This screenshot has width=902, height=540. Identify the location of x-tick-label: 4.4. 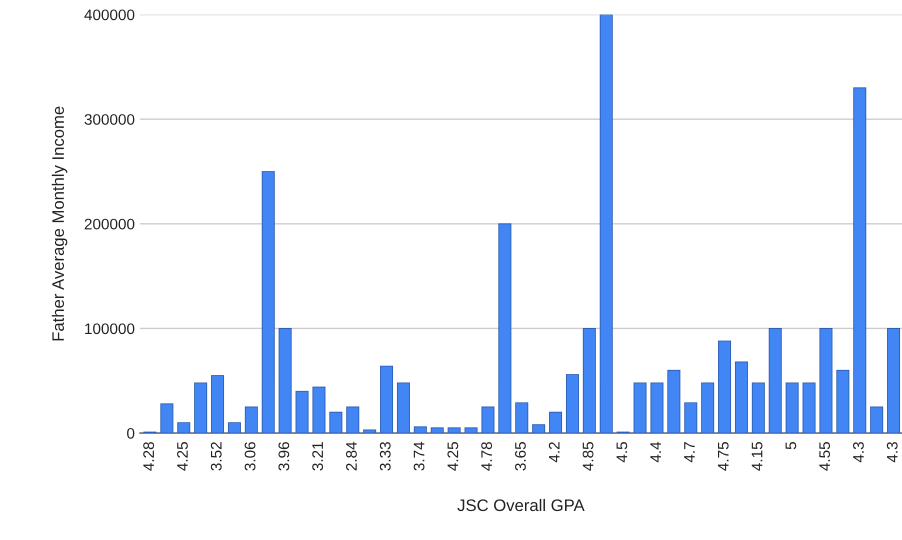
(655, 452).